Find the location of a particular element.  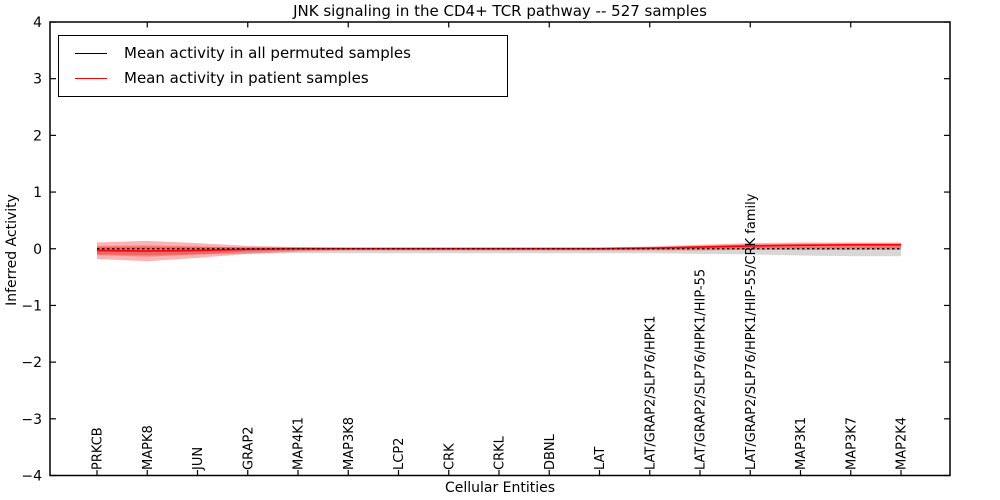

x-tick-label: LAT is located at coordinates (600, 458).